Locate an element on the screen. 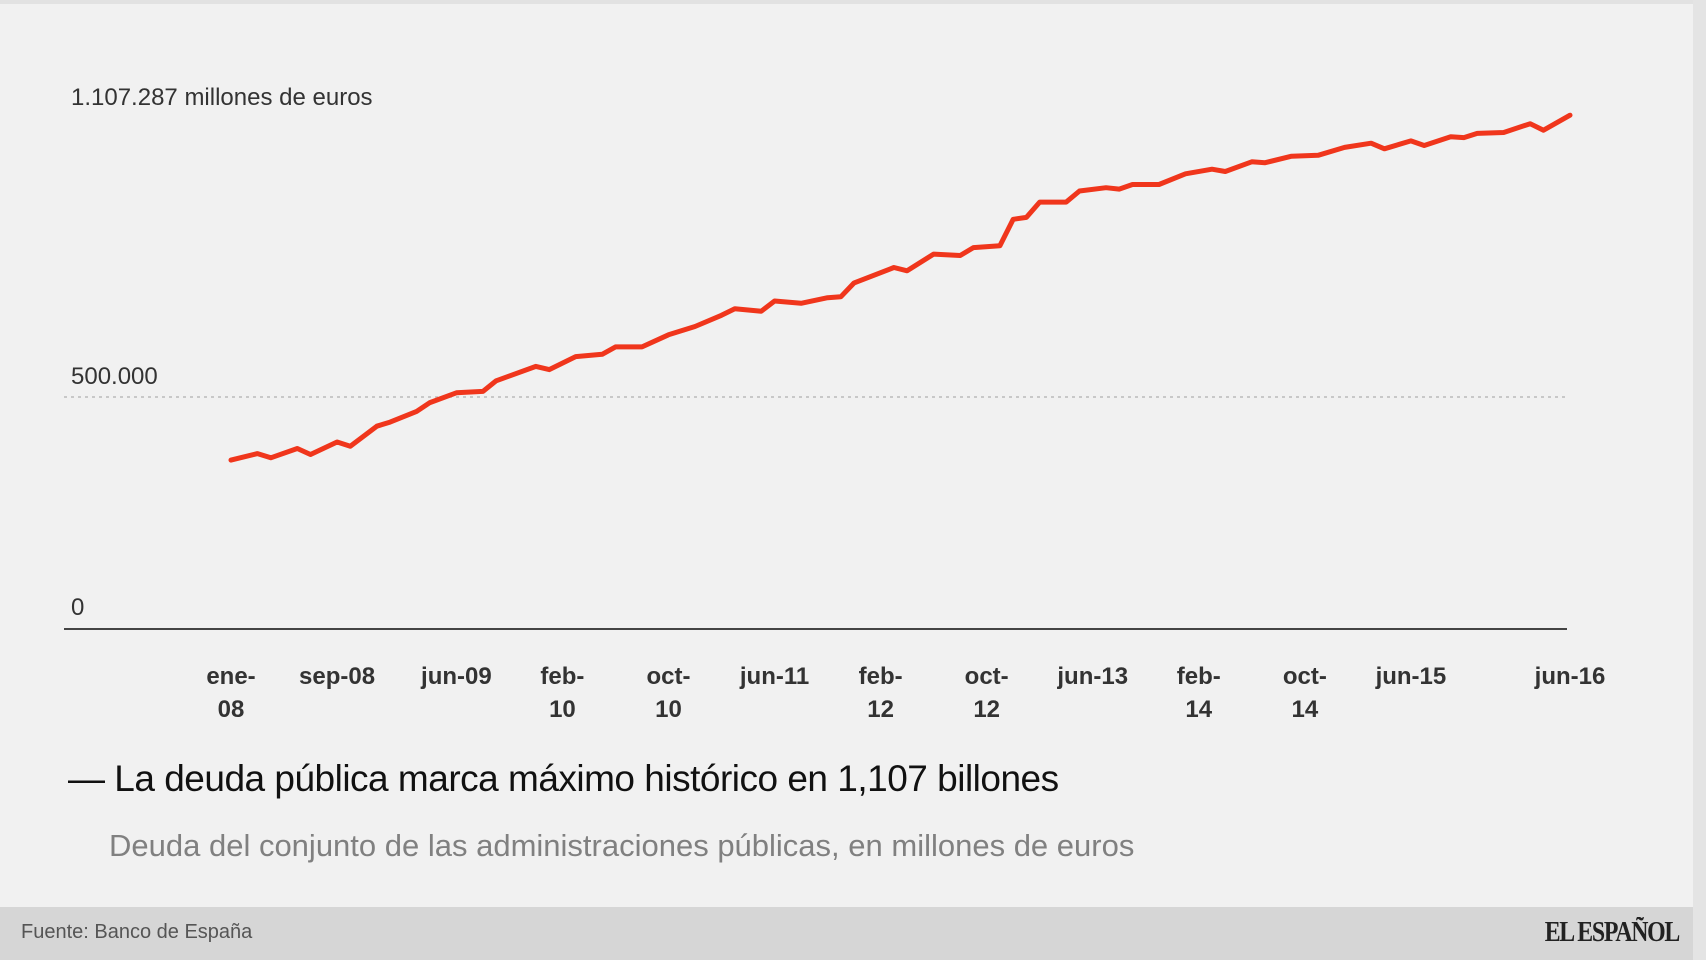 This screenshot has width=1706, height=960. top-border is located at coordinates (853, 2).